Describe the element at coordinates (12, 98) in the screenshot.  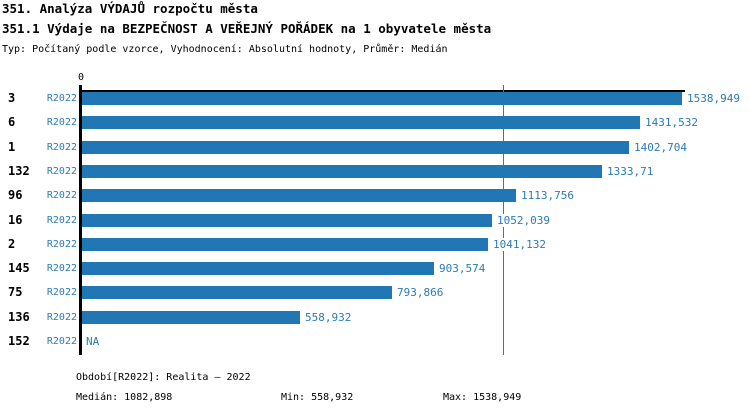
I see `row-category-label: 3` at that location.